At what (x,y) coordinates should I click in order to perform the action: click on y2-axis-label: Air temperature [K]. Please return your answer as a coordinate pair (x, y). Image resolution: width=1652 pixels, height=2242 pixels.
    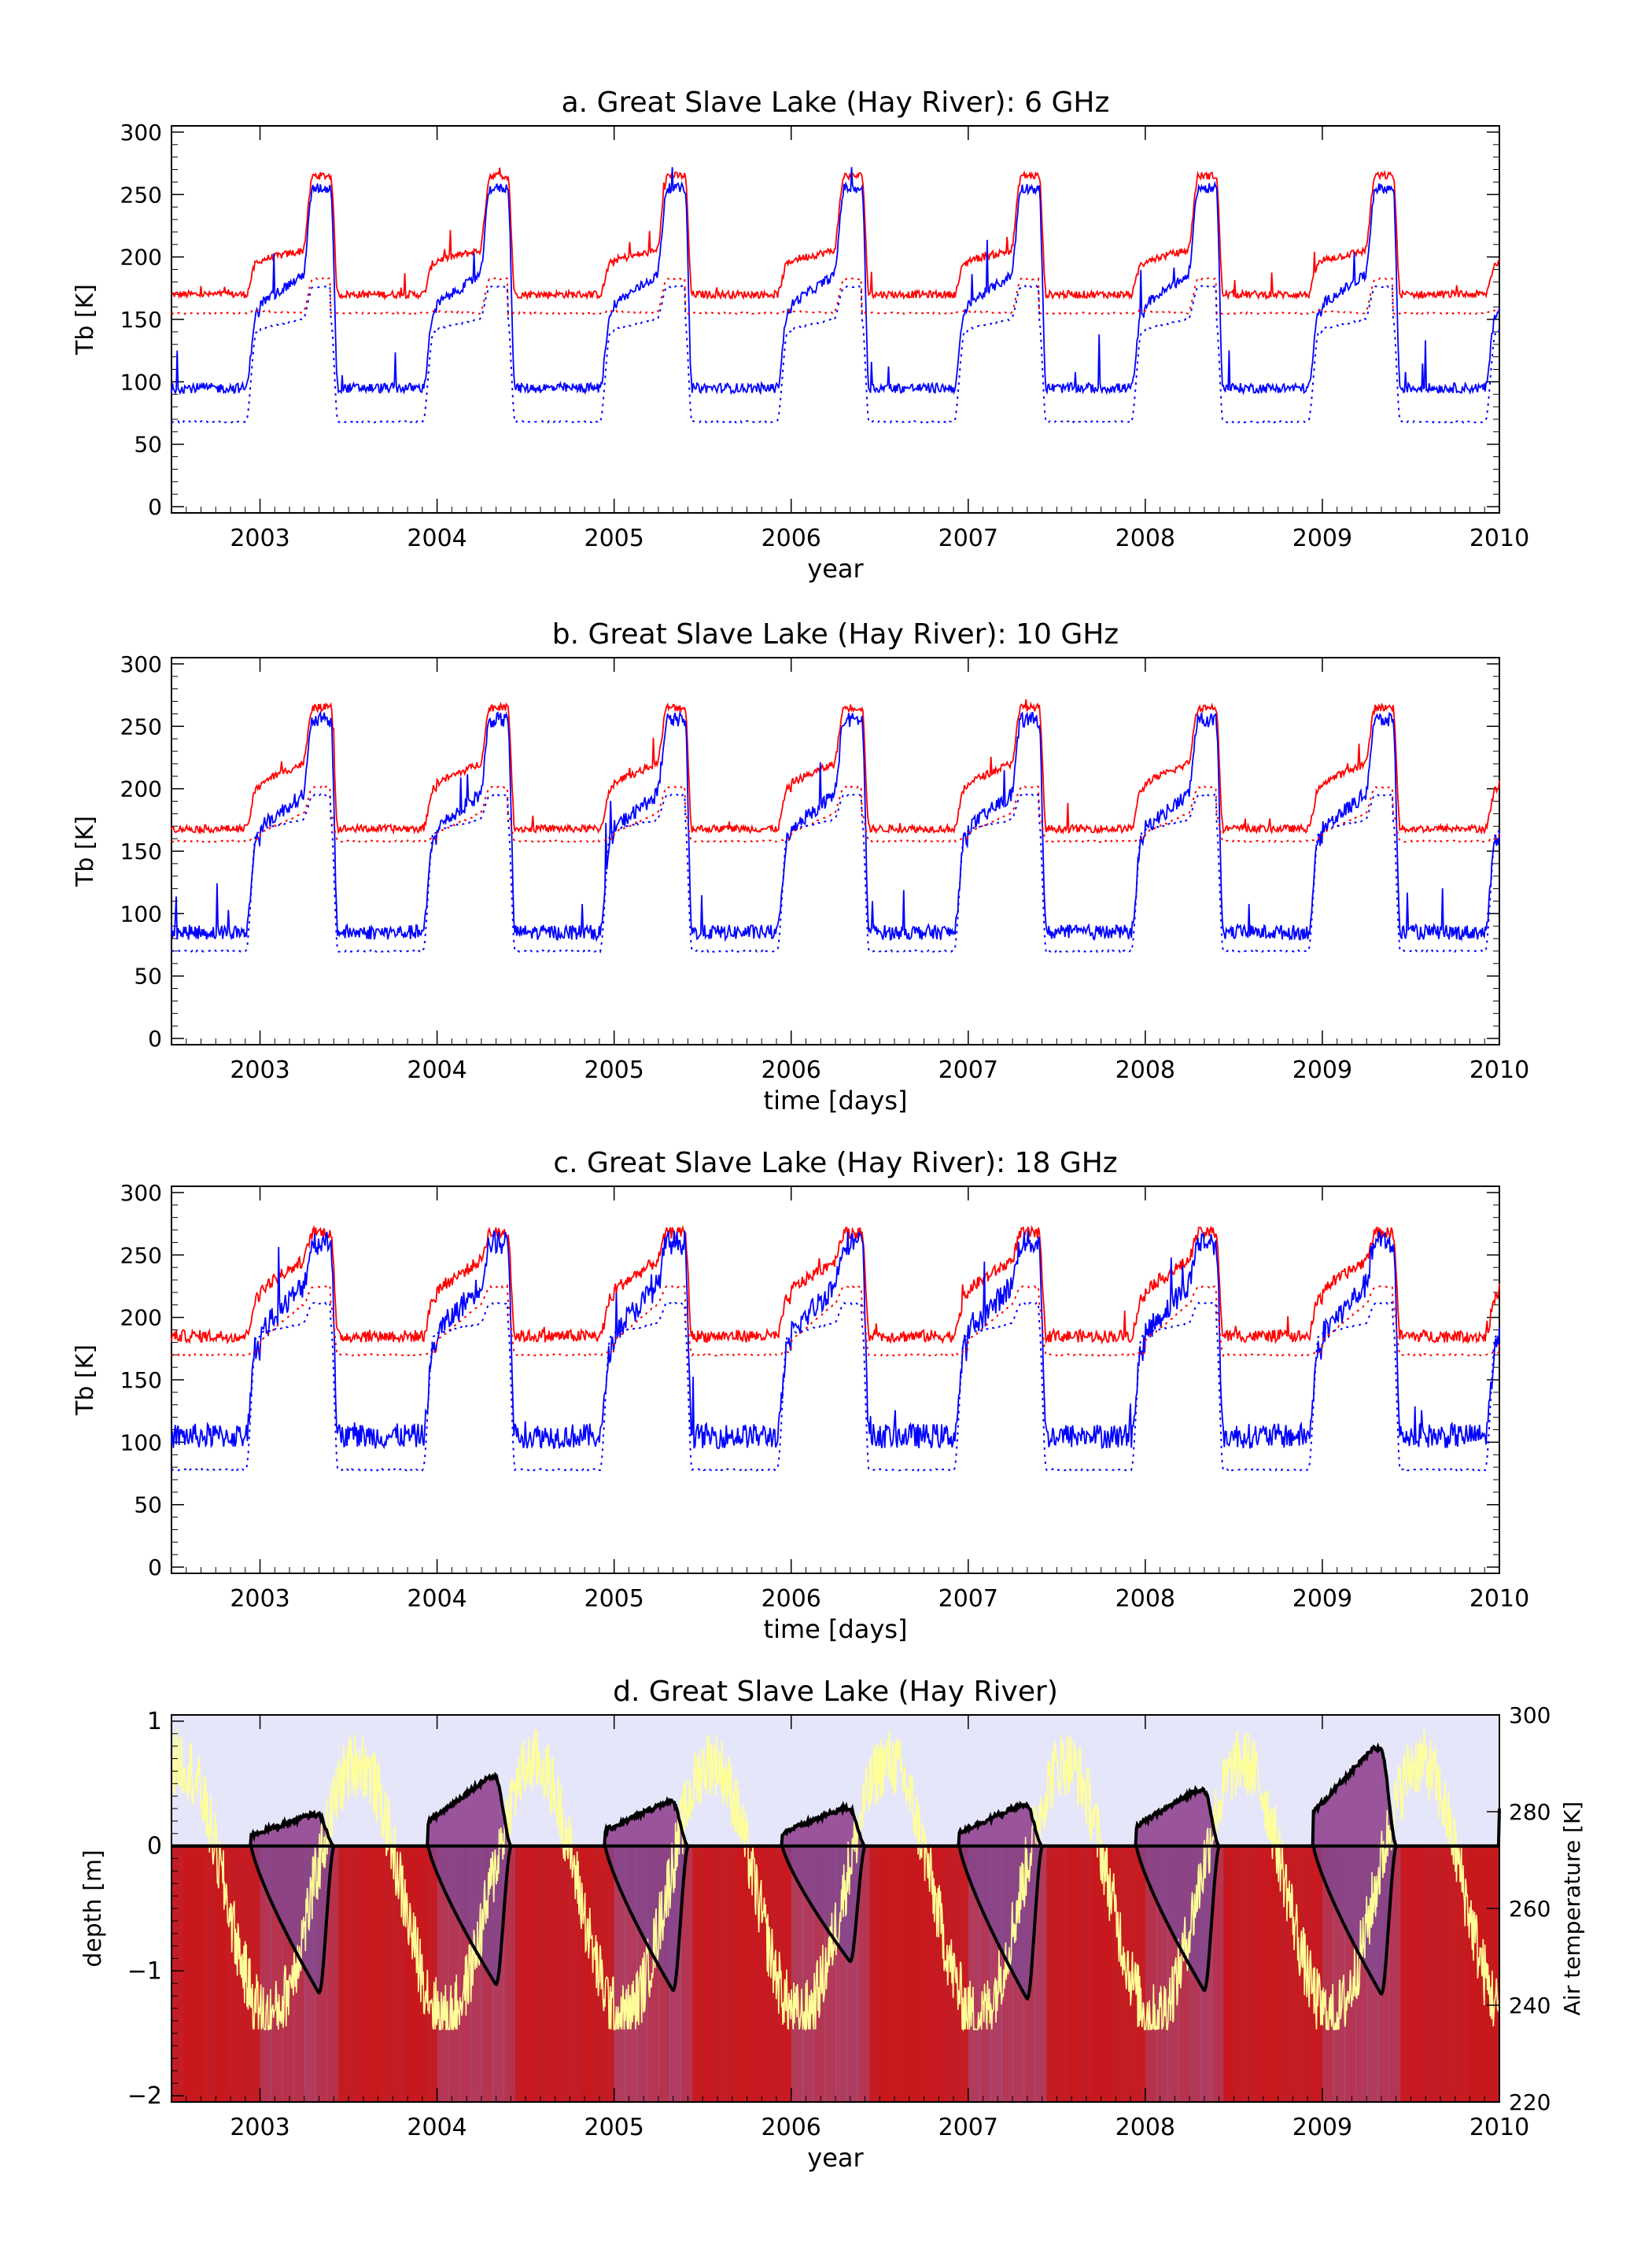
    Looking at the image, I should click on (1572, 1908).